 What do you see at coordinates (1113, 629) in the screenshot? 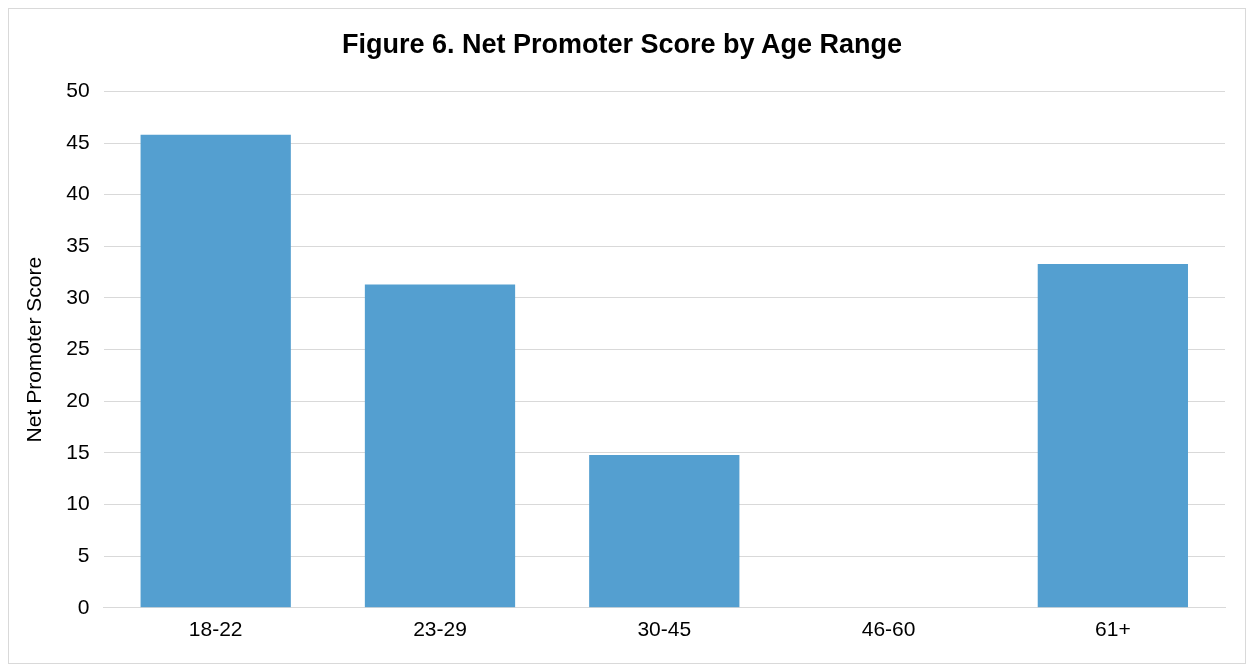
I see `x-tick-label: 61+` at bounding box center [1113, 629].